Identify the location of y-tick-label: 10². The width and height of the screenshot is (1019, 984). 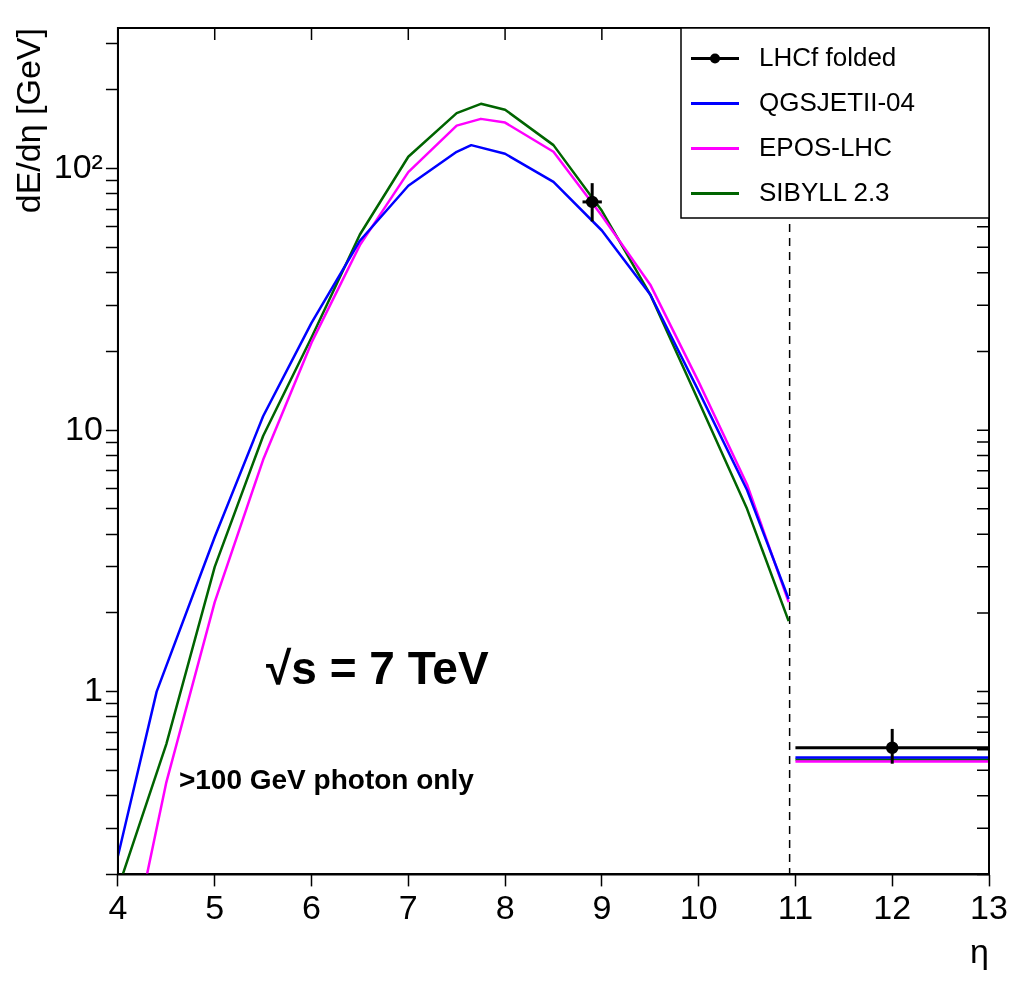
(78, 166).